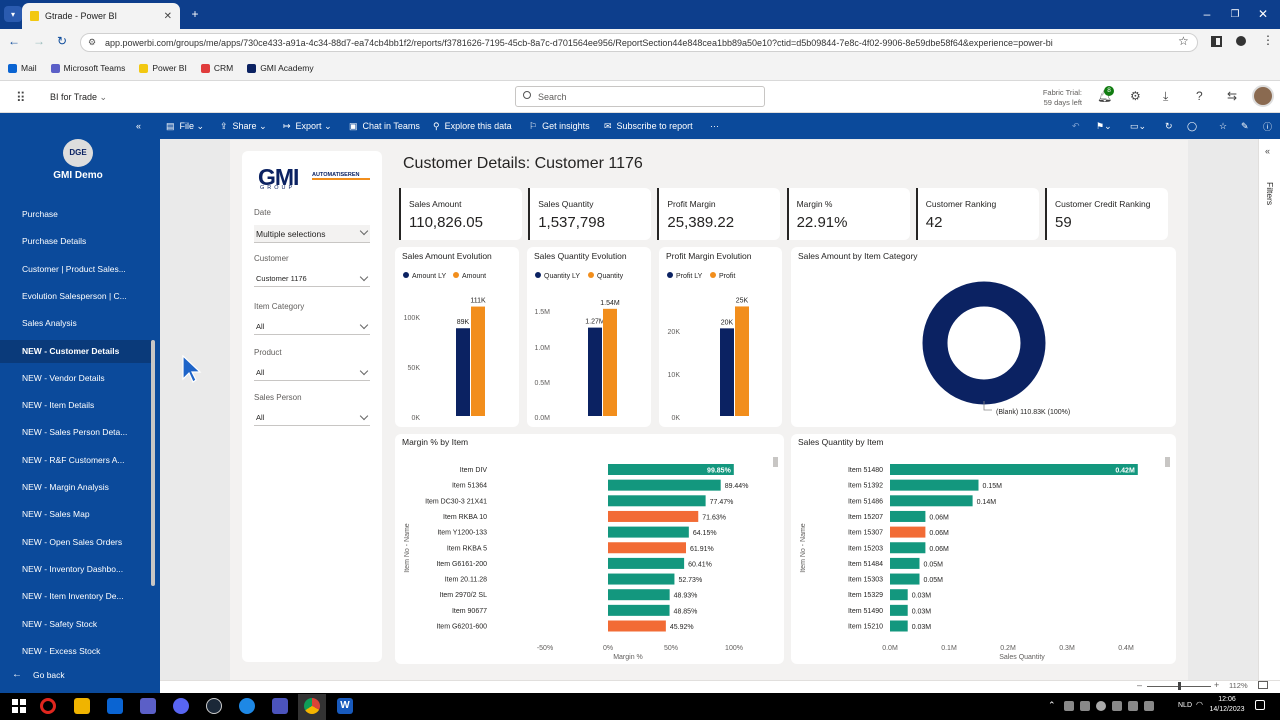 This screenshot has height=720, width=1280. What do you see at coordinates (1241, 41) in the screenshot?
I see `profile-icon` at bounding box center [1241, 41].